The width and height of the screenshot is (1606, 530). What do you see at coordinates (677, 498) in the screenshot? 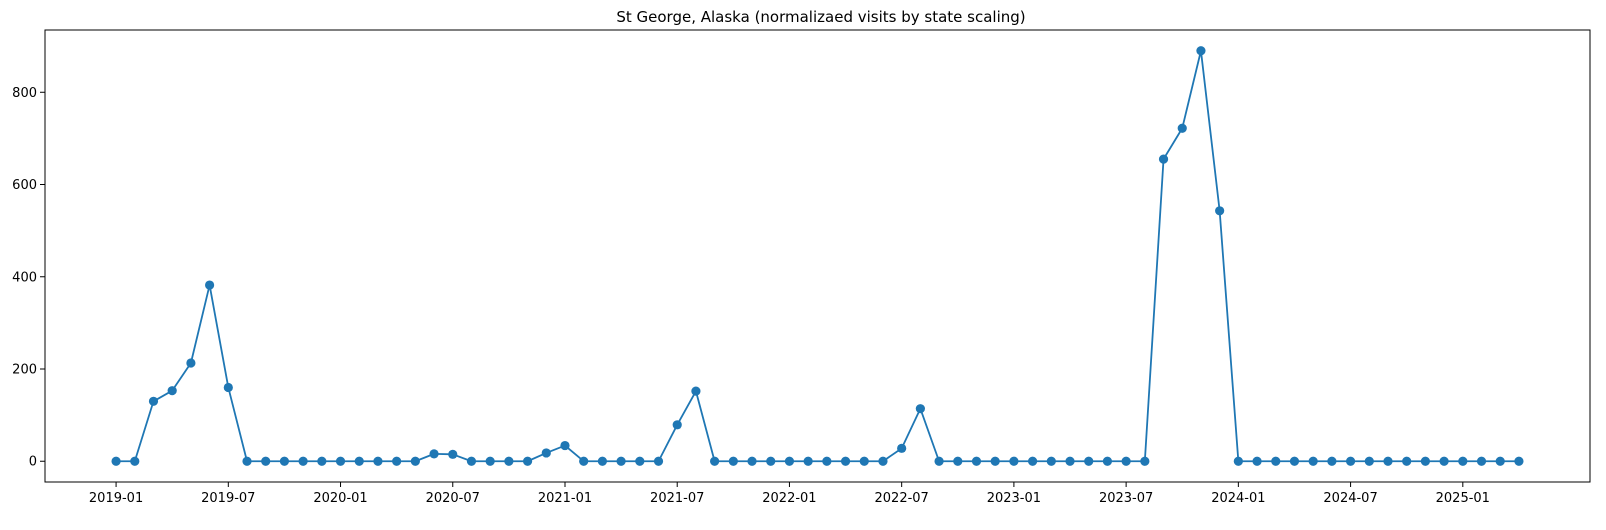
I see `x-tick-label-5: 2021-07` at bounding box center [677, 498].